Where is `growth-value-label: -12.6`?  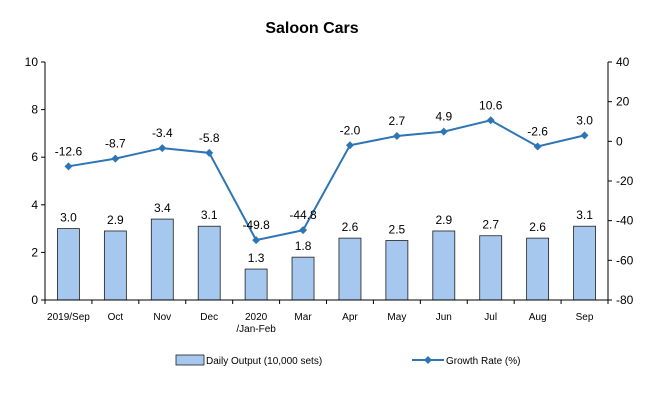
growth-value-label: -12.6 is located at coordinates (69, 151).